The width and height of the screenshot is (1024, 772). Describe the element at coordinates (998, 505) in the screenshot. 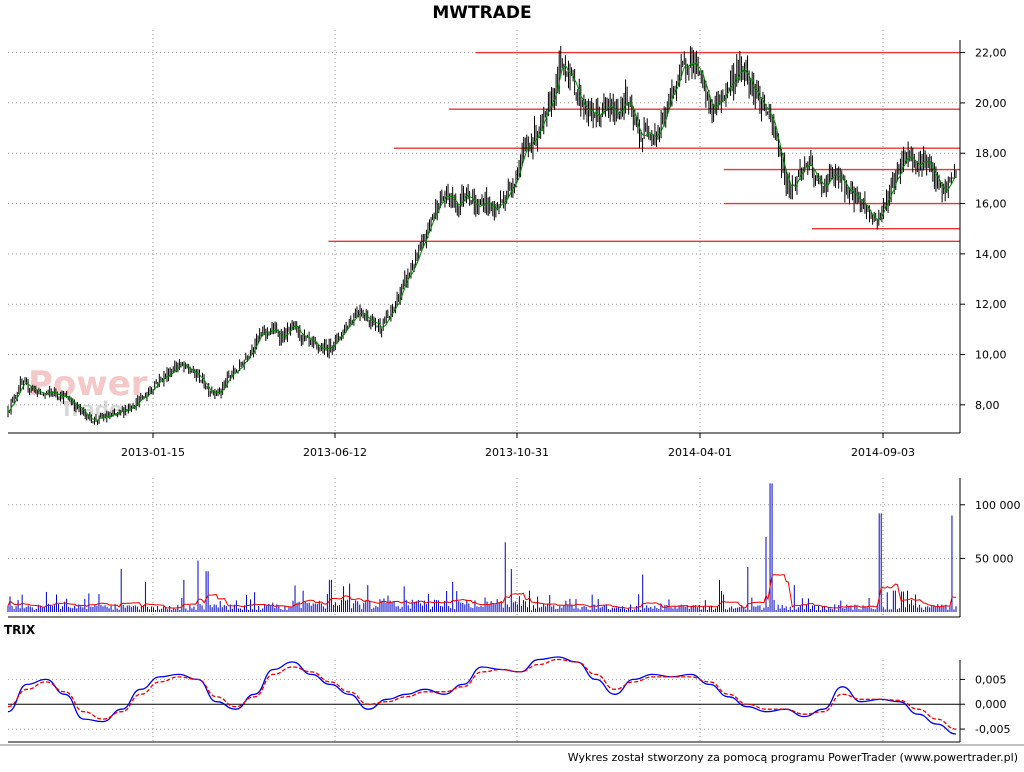

I see `volume-ytick-label-1: 100 000` at that location.